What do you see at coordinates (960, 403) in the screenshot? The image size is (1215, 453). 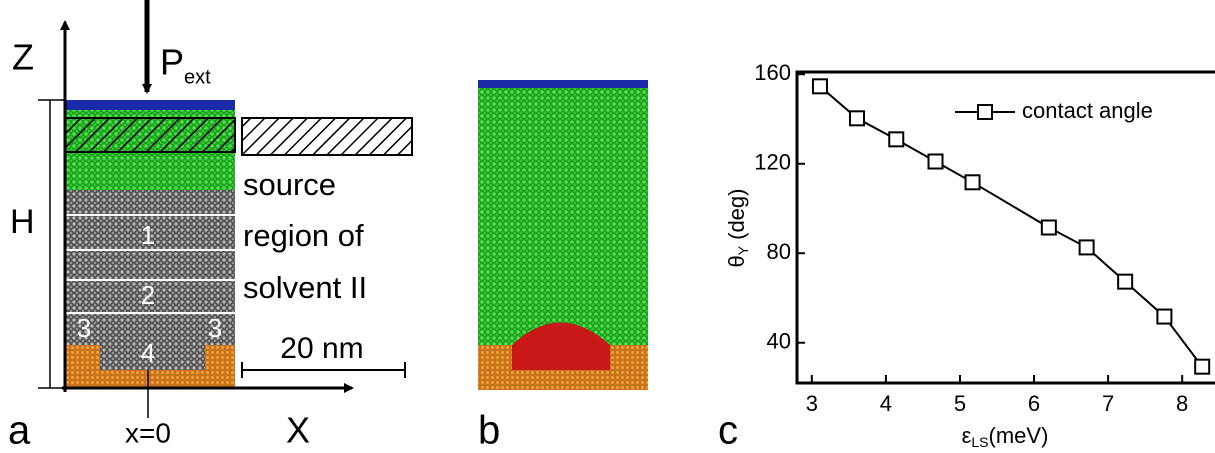 I see `x-tick-label: 5` at bounding box center [960, 403].